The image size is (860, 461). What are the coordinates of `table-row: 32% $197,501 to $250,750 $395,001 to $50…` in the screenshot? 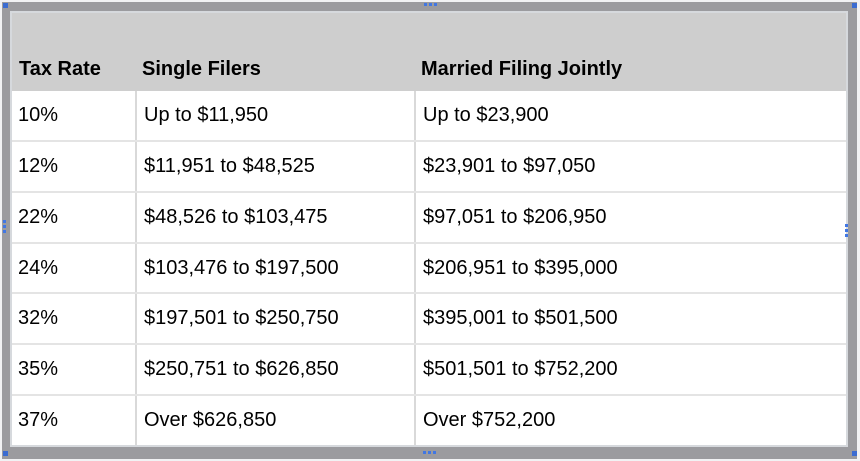 It's located at (429, 318).